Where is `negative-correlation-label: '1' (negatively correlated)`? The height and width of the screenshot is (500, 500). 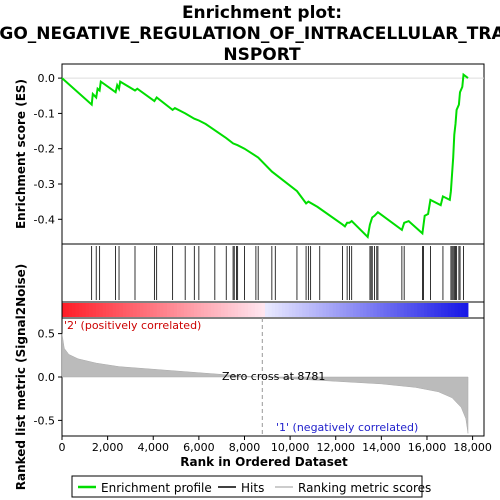
negative-correlation-label: '1' (negatively correlated) is located at coordinates (347, 427).